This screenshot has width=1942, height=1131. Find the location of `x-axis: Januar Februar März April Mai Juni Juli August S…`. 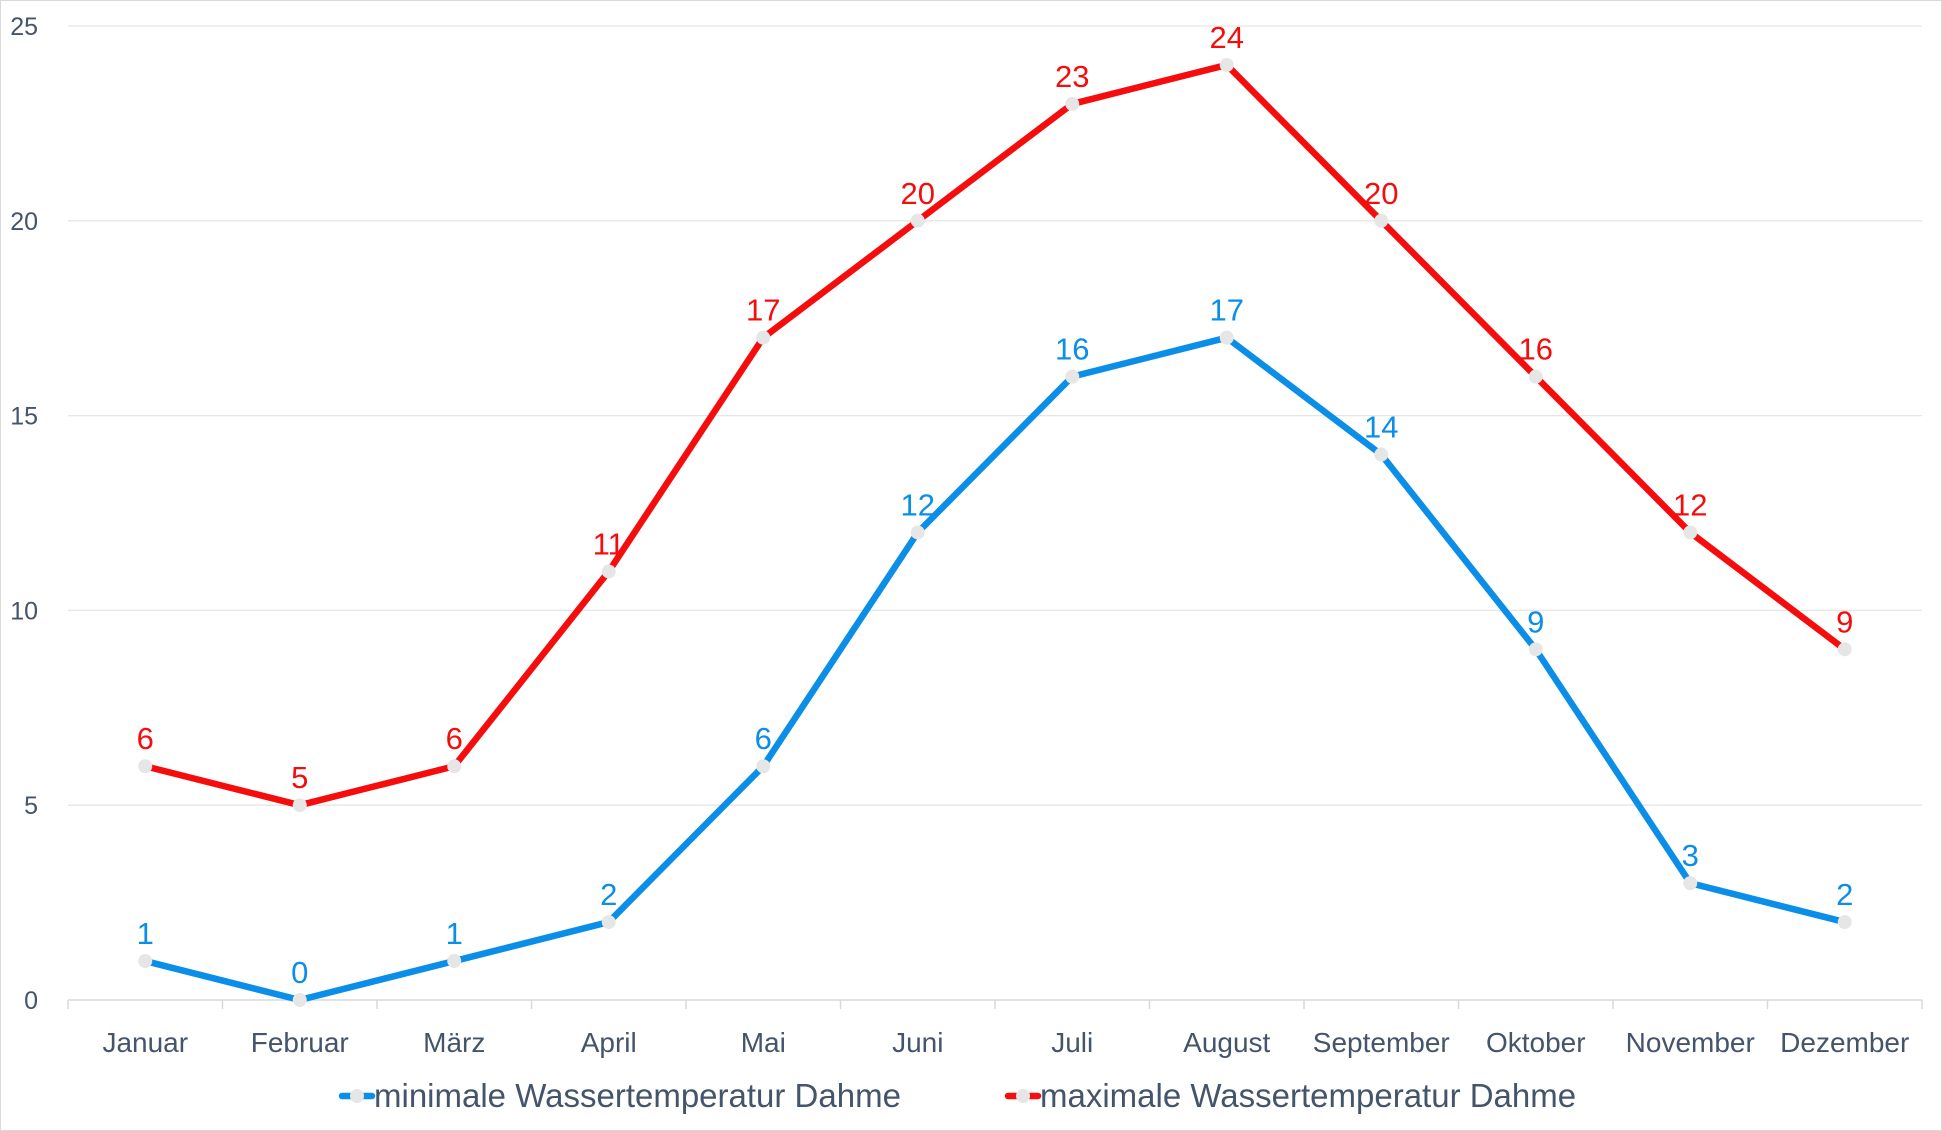

x-axis: Januar Februar März April Mai Juni Juli August S… is located at coordinates (995, 1028).